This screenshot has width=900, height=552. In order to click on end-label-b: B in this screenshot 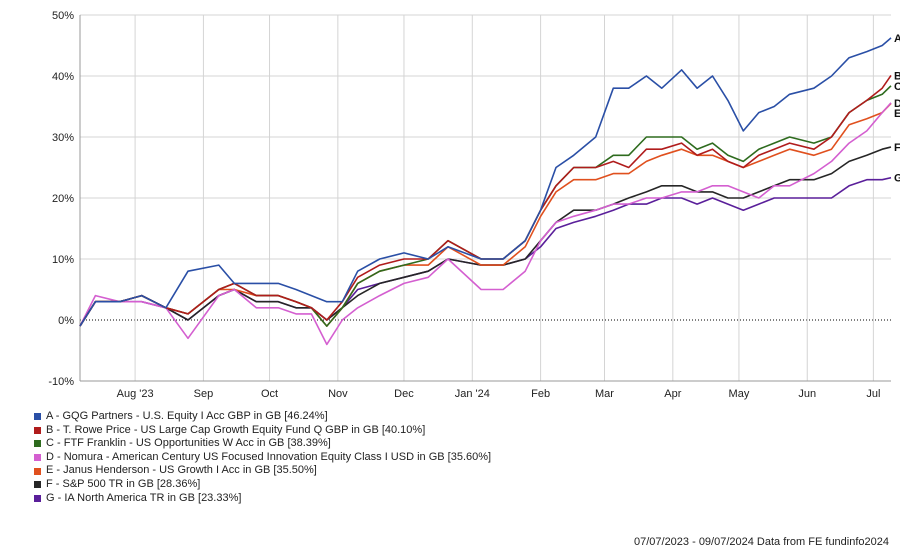, I will do `click(897, 76)`.